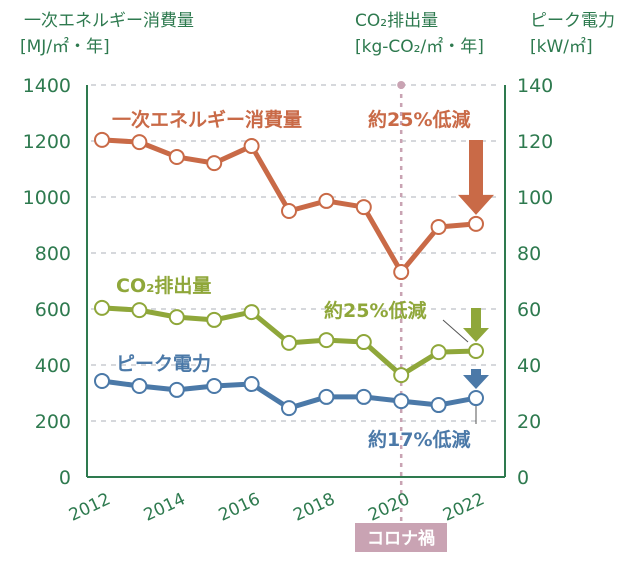 Image resolution: width=640 pixels, height=562 pixels. Describe the element at coordinates (375, 310) in the screenshot. I see `annotation-co2-reduction: 約25%低減` at that location.